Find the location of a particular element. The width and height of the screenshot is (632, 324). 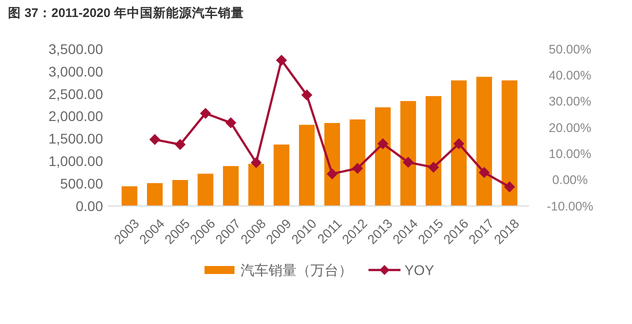

y-tick-label: 500.00 is located at coordinates (82, 183).